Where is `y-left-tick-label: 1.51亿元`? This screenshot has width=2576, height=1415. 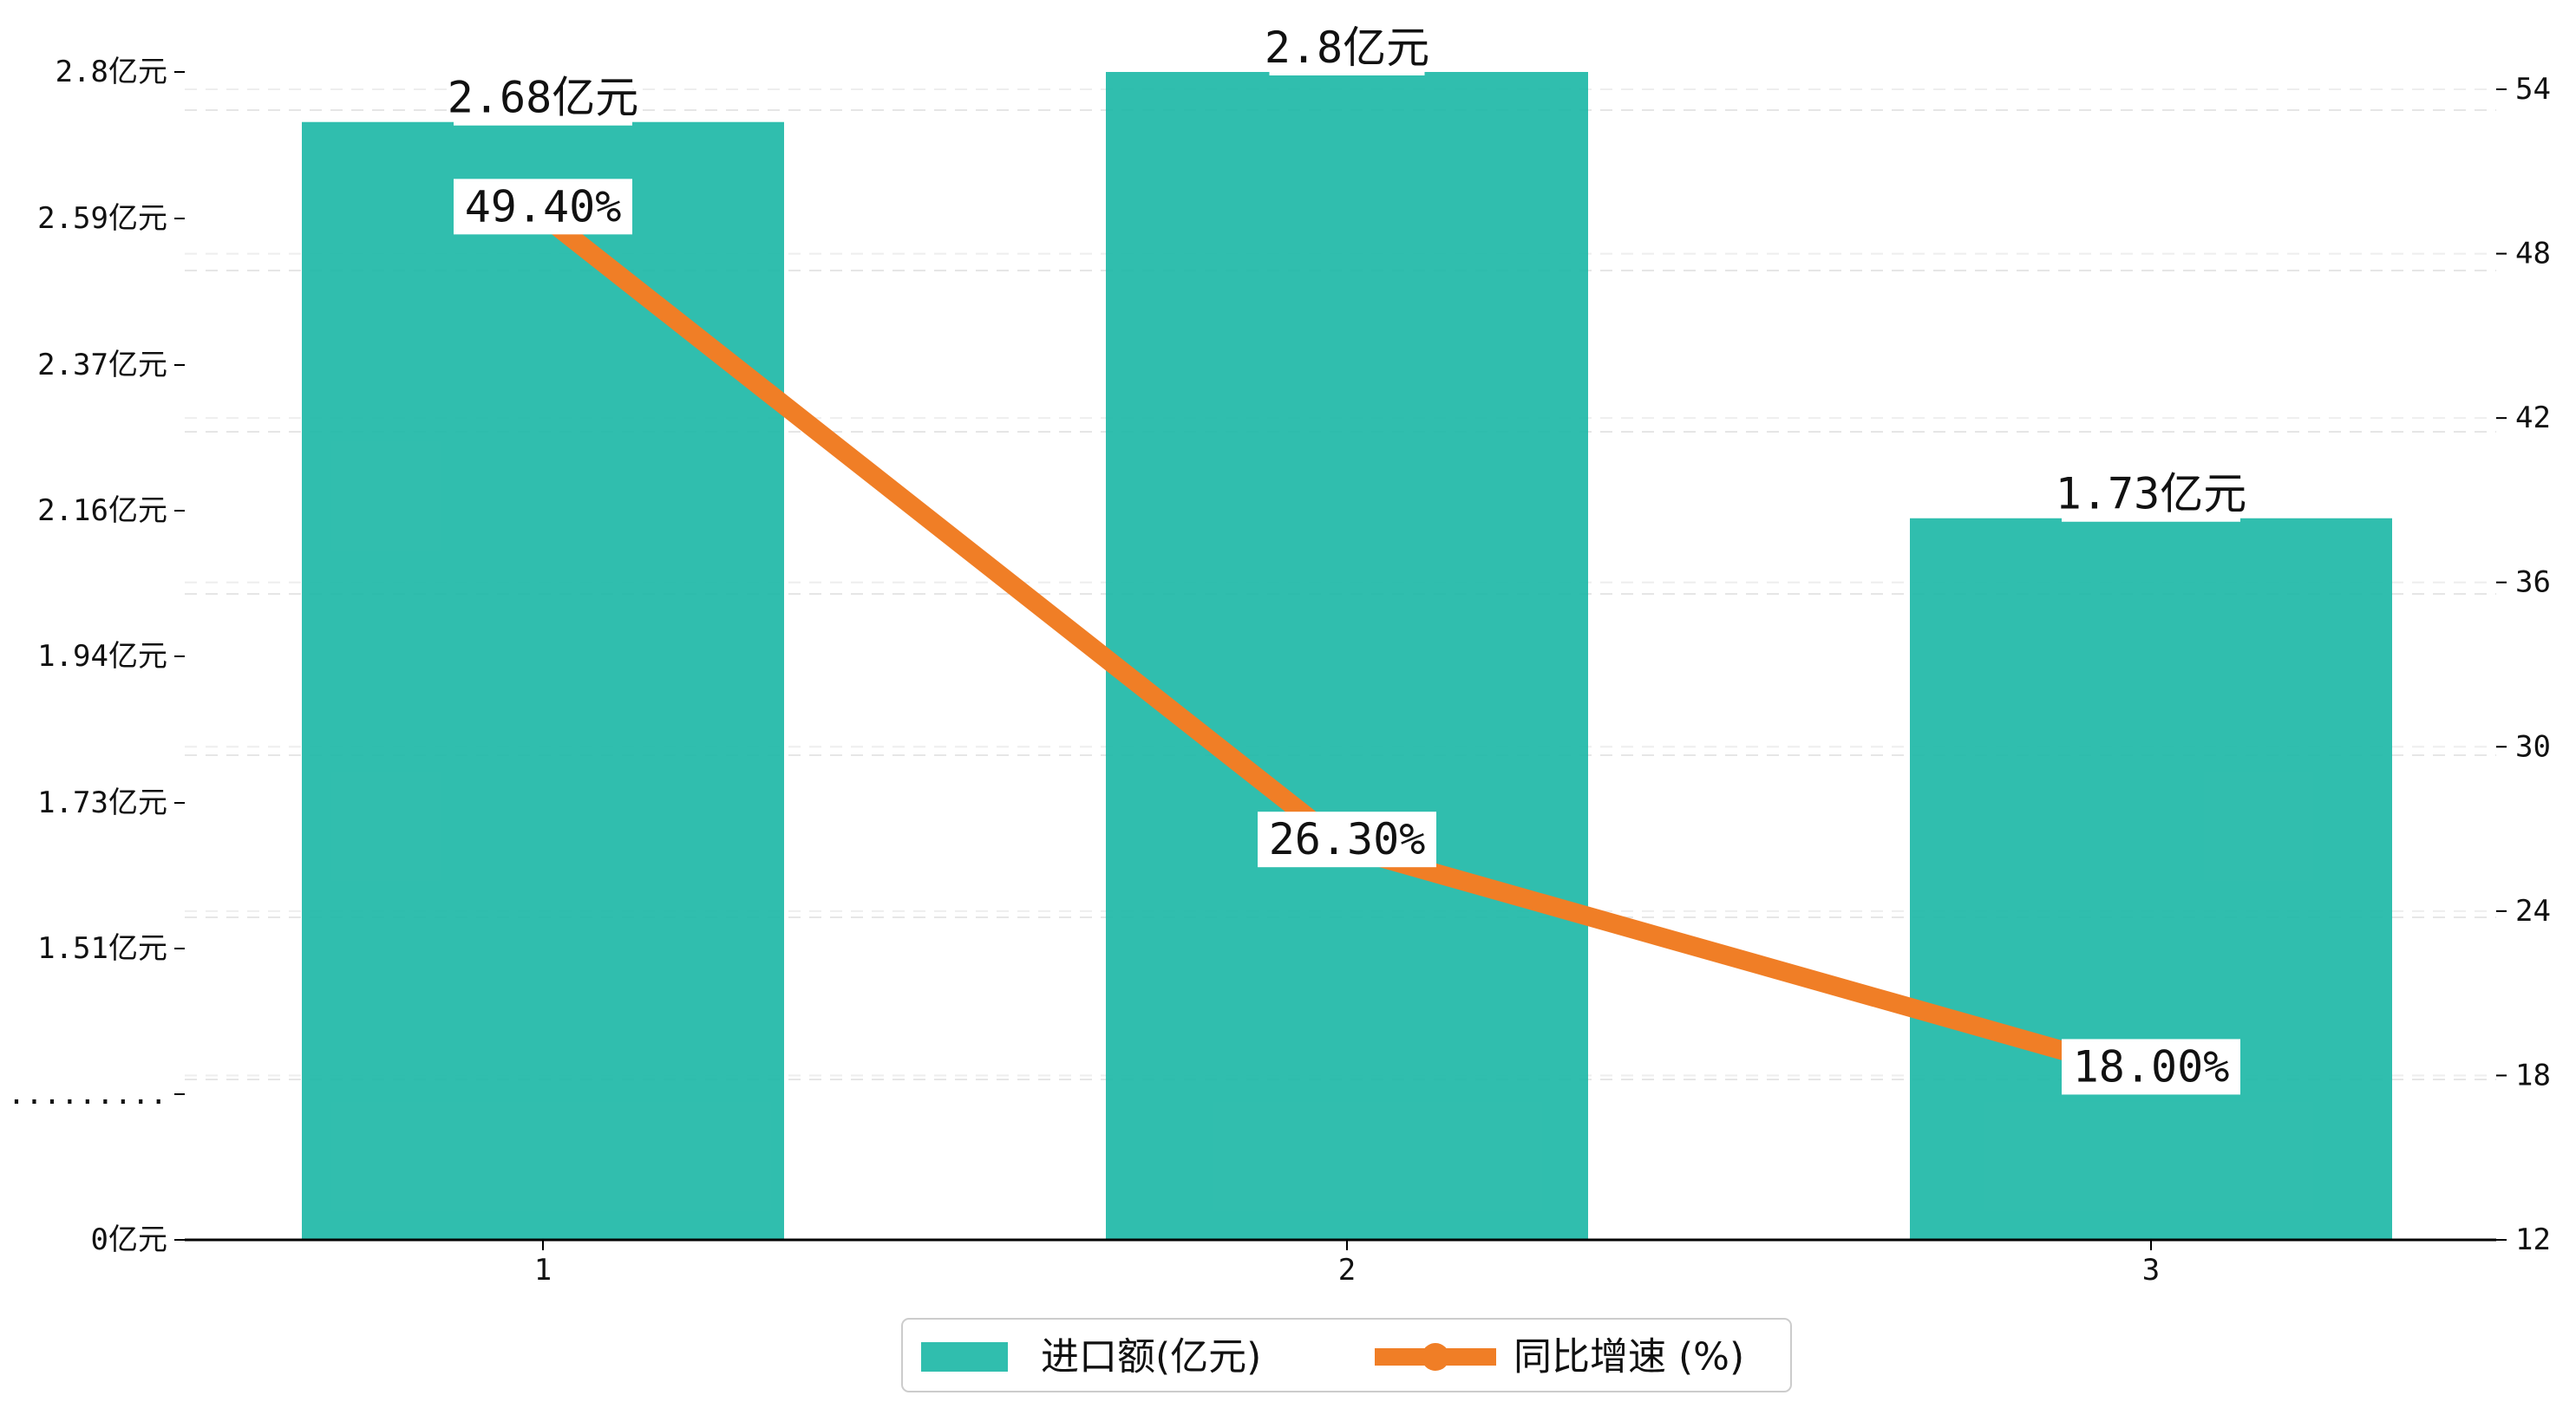
y-left-tick-label: 1.51亿元 is located at coordinates (102, 948).